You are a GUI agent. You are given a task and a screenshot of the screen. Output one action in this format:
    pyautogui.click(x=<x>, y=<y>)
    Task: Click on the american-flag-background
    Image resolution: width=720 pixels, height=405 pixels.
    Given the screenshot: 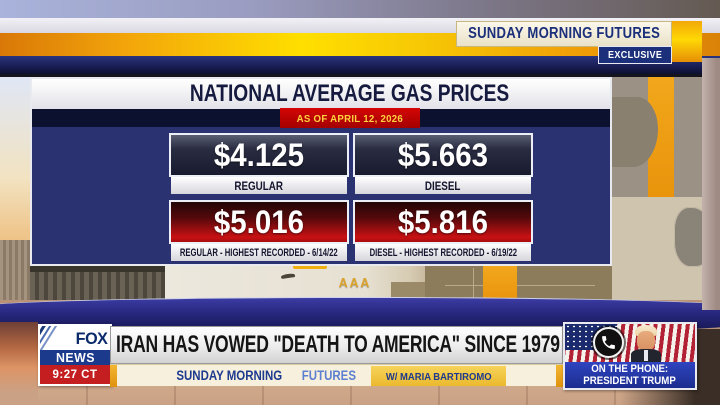 What is the action you would take?
    pyautogui.click(x=630, y=343)
    